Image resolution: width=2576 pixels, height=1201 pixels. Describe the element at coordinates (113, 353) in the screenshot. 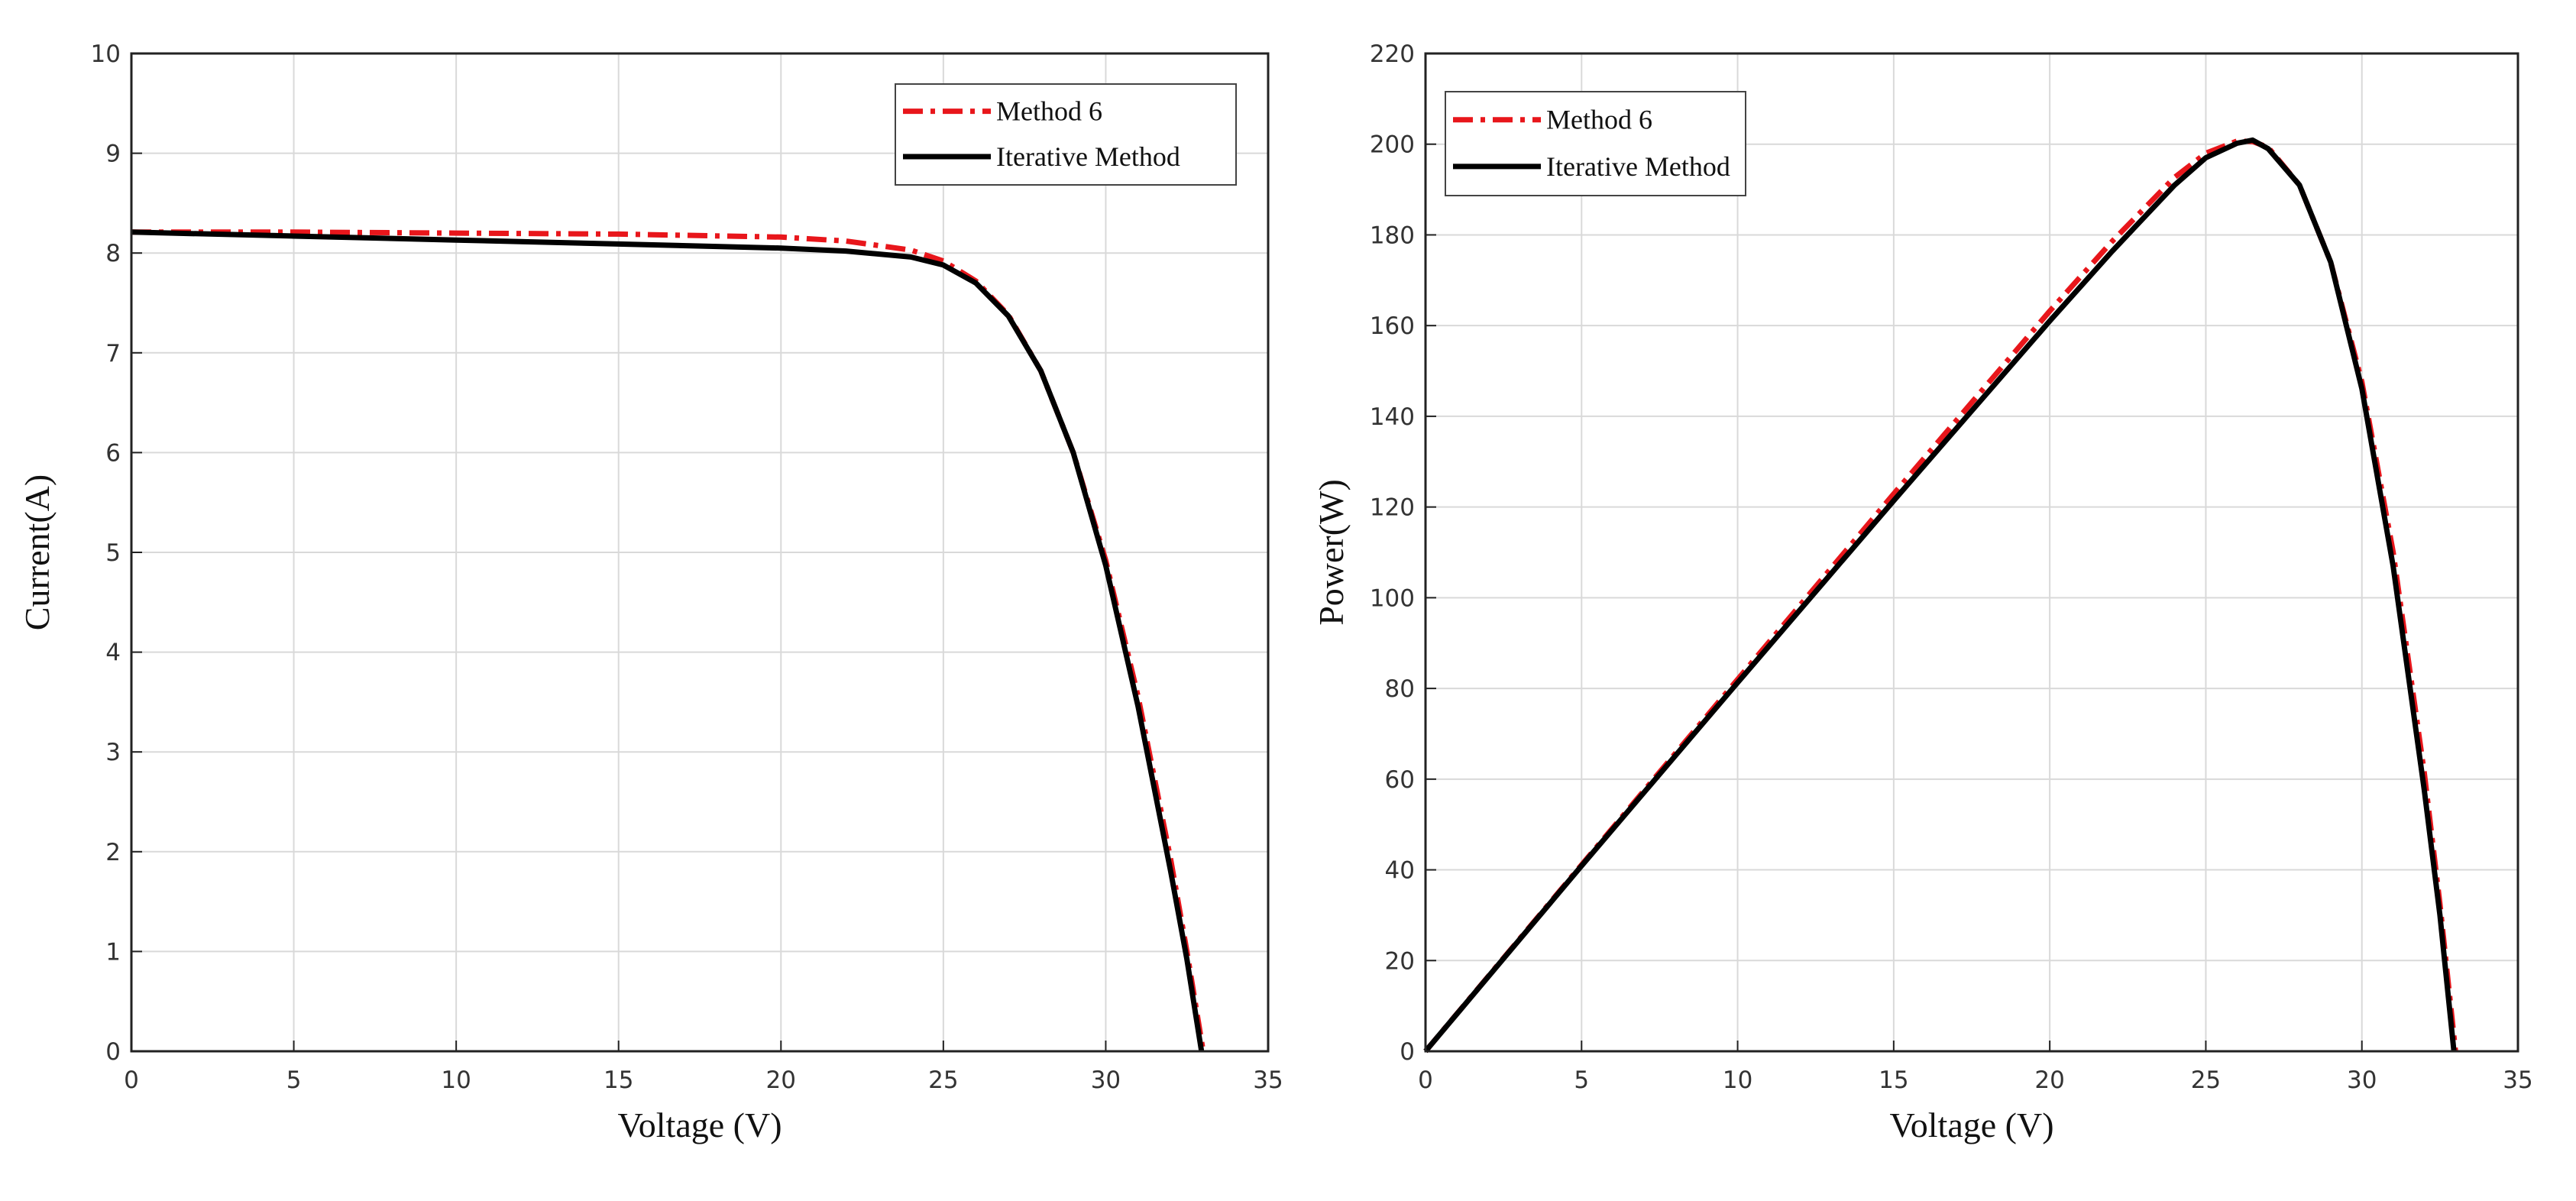

I see `current-chart-y-tick-label: 7` at that location.